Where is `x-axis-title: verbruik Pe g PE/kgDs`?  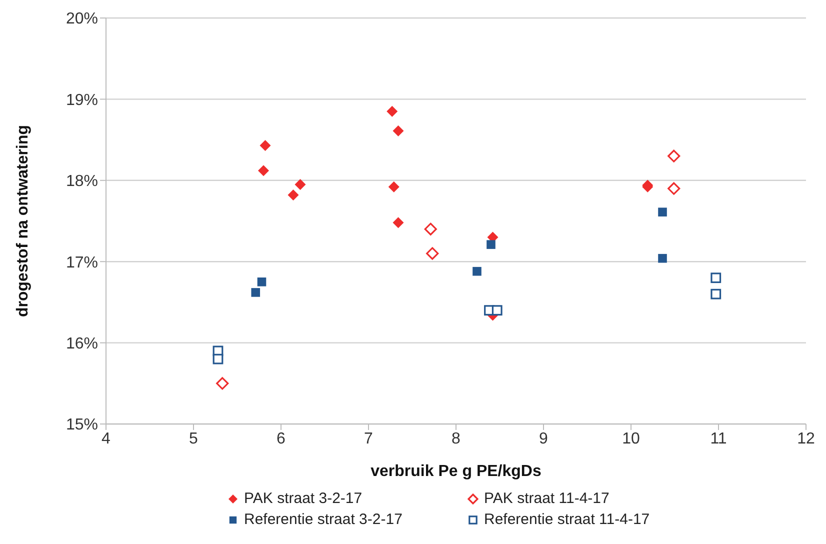 x-axis-title: verbruik Pe g PE/kgDs is located at coordinates (456, 471).